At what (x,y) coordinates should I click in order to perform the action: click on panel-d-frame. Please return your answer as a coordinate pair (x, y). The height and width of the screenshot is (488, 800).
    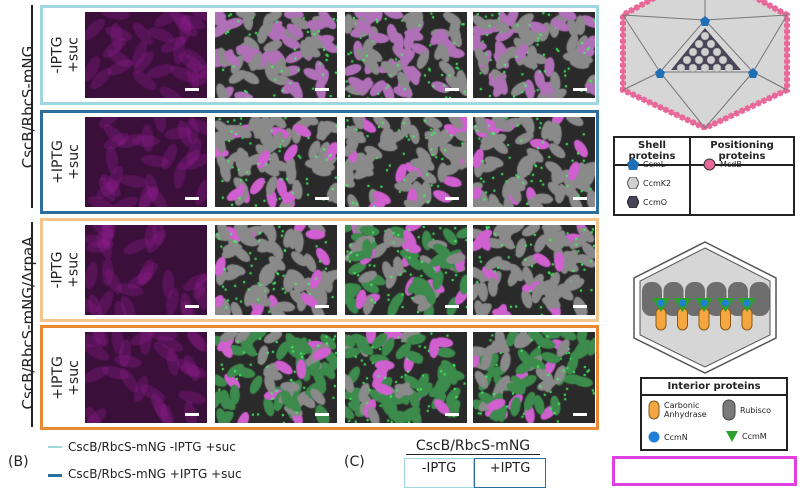
    Looking at the image, I should click on (704, 471).